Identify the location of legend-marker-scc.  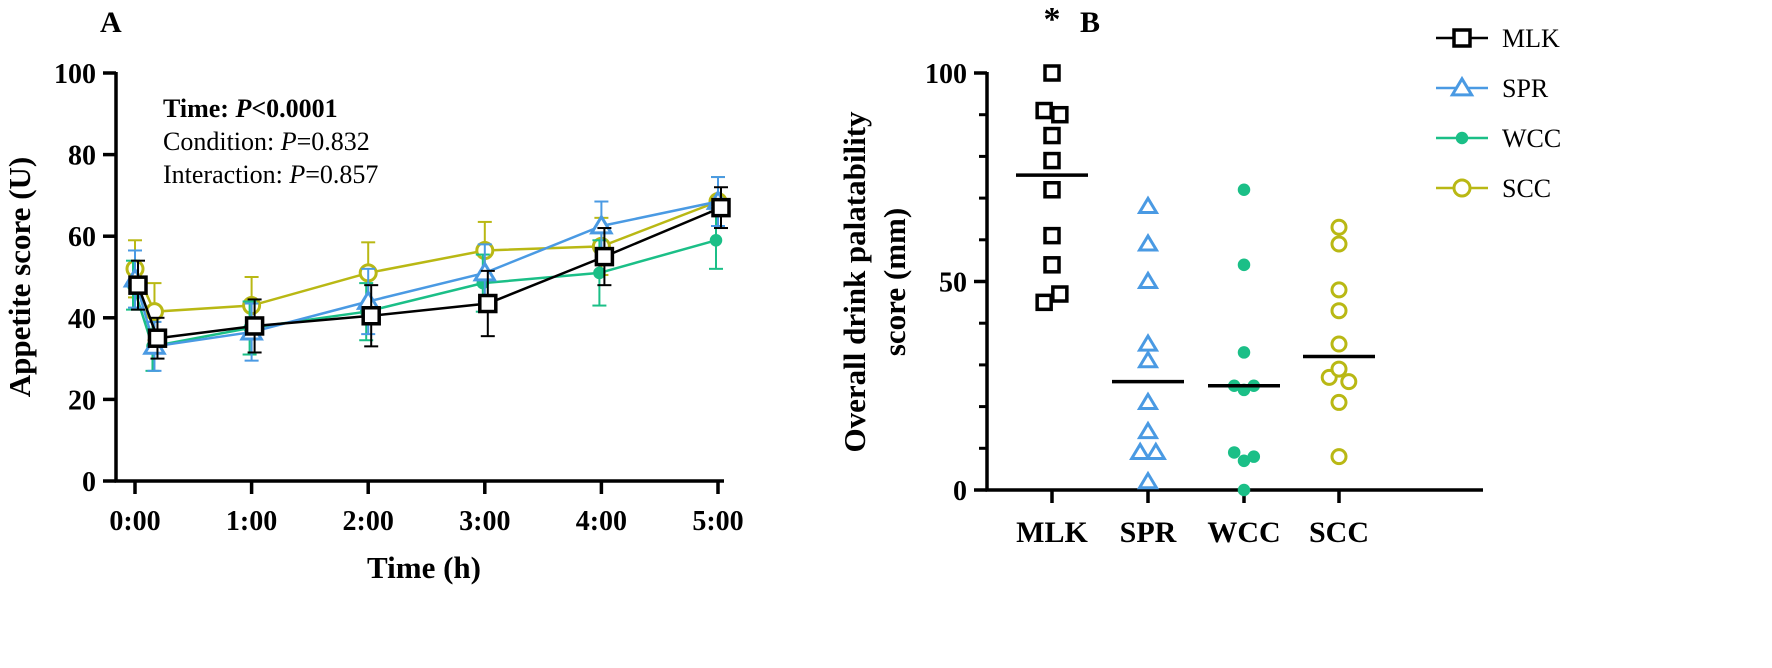
(1462, 188).